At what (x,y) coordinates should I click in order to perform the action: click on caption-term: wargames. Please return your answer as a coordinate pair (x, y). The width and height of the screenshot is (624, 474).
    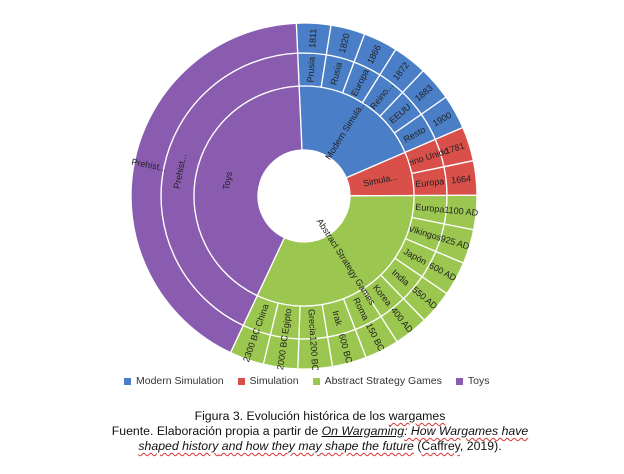
    Looking at the image, I should click on (417, 416).